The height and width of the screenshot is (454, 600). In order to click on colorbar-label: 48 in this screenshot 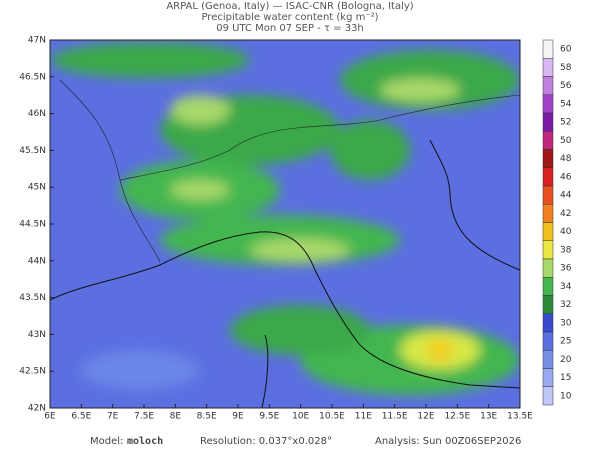, I will do `click(566, 159)`.